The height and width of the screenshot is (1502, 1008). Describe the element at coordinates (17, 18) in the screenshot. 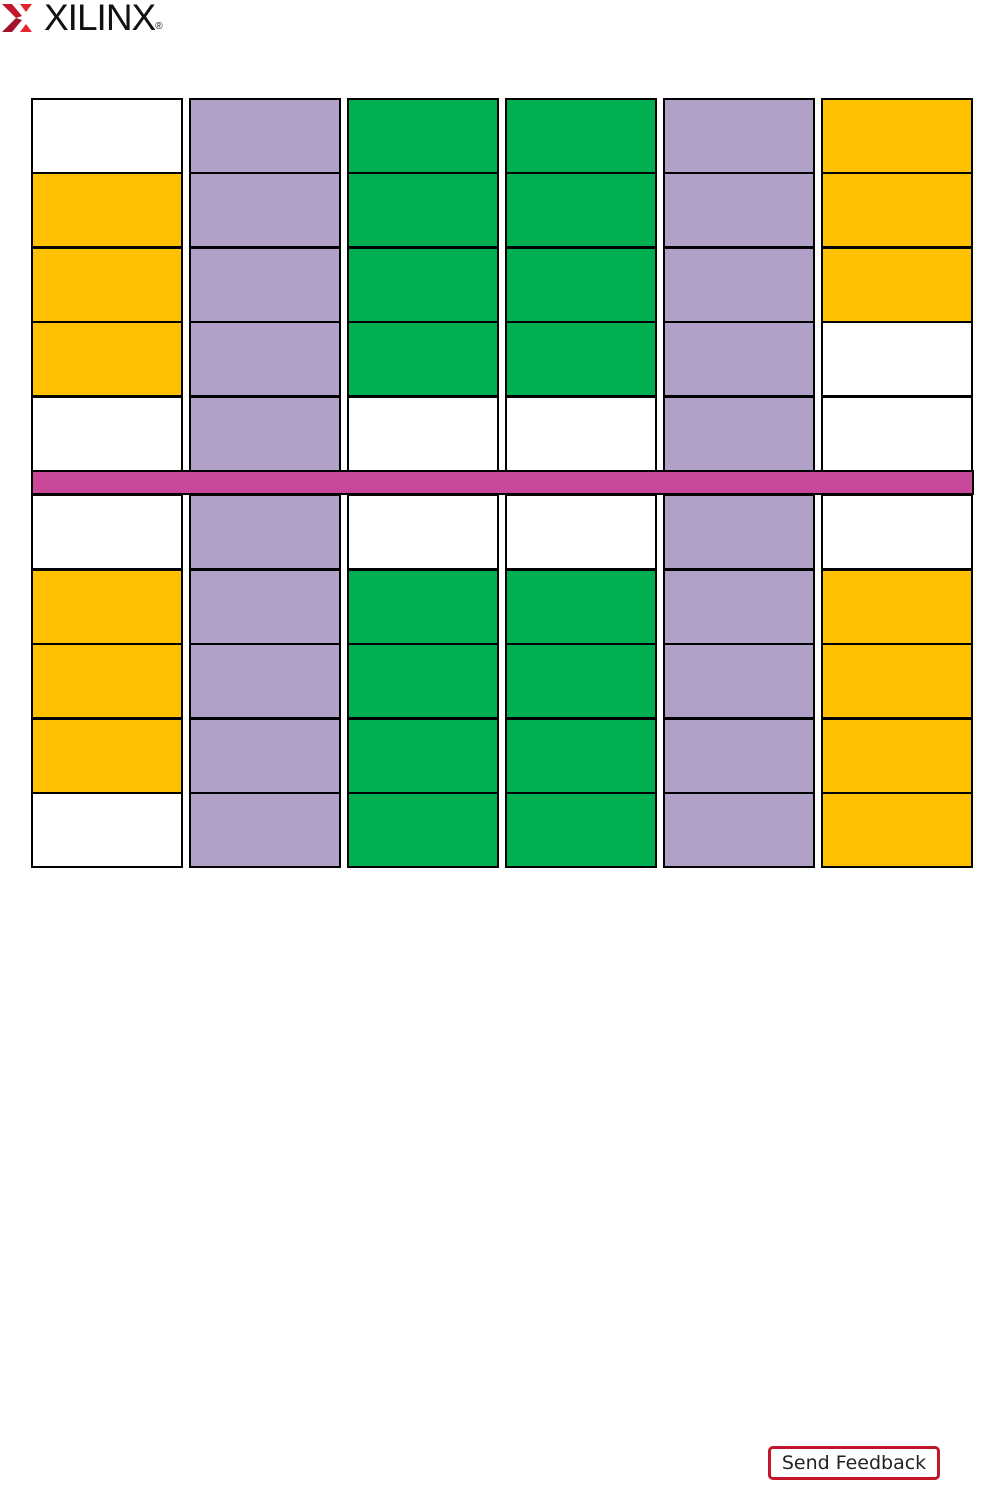

I see `xilinx-logo-icon` at that location.